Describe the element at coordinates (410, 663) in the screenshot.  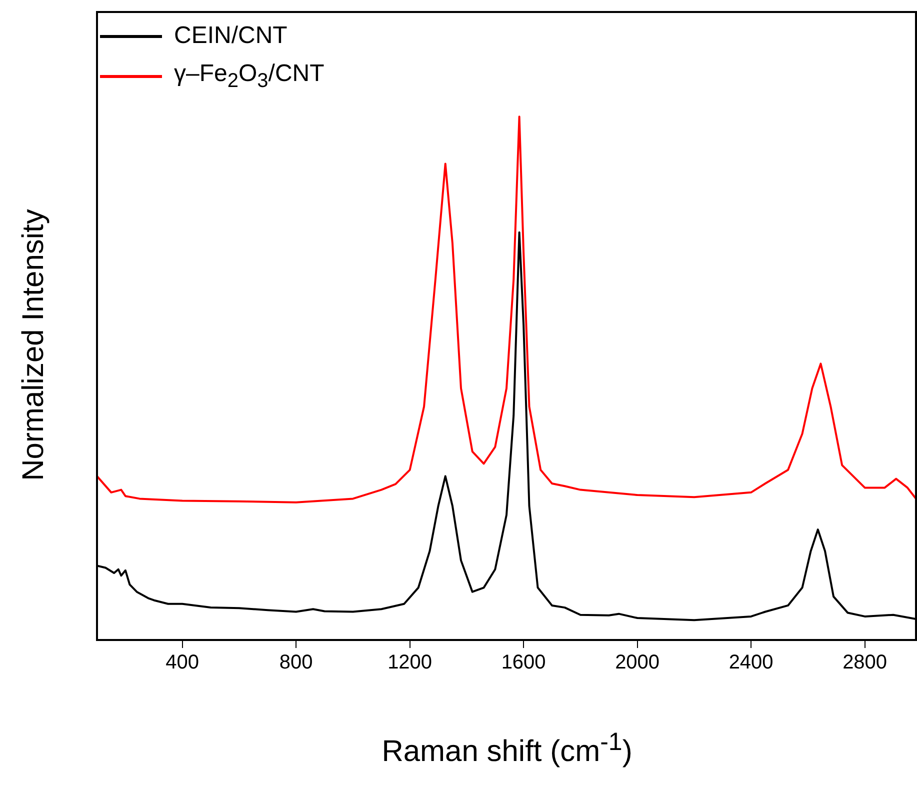
I see `x-tick-label: 1200` at that location.